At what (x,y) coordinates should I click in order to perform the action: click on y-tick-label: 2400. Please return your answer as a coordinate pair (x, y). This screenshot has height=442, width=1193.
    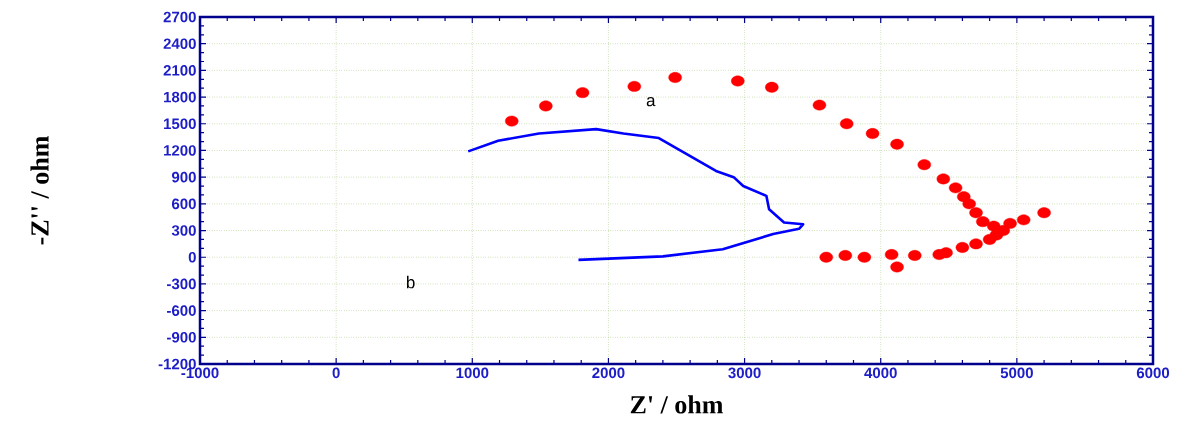
    Looking at the image, I should click on (179, 43).